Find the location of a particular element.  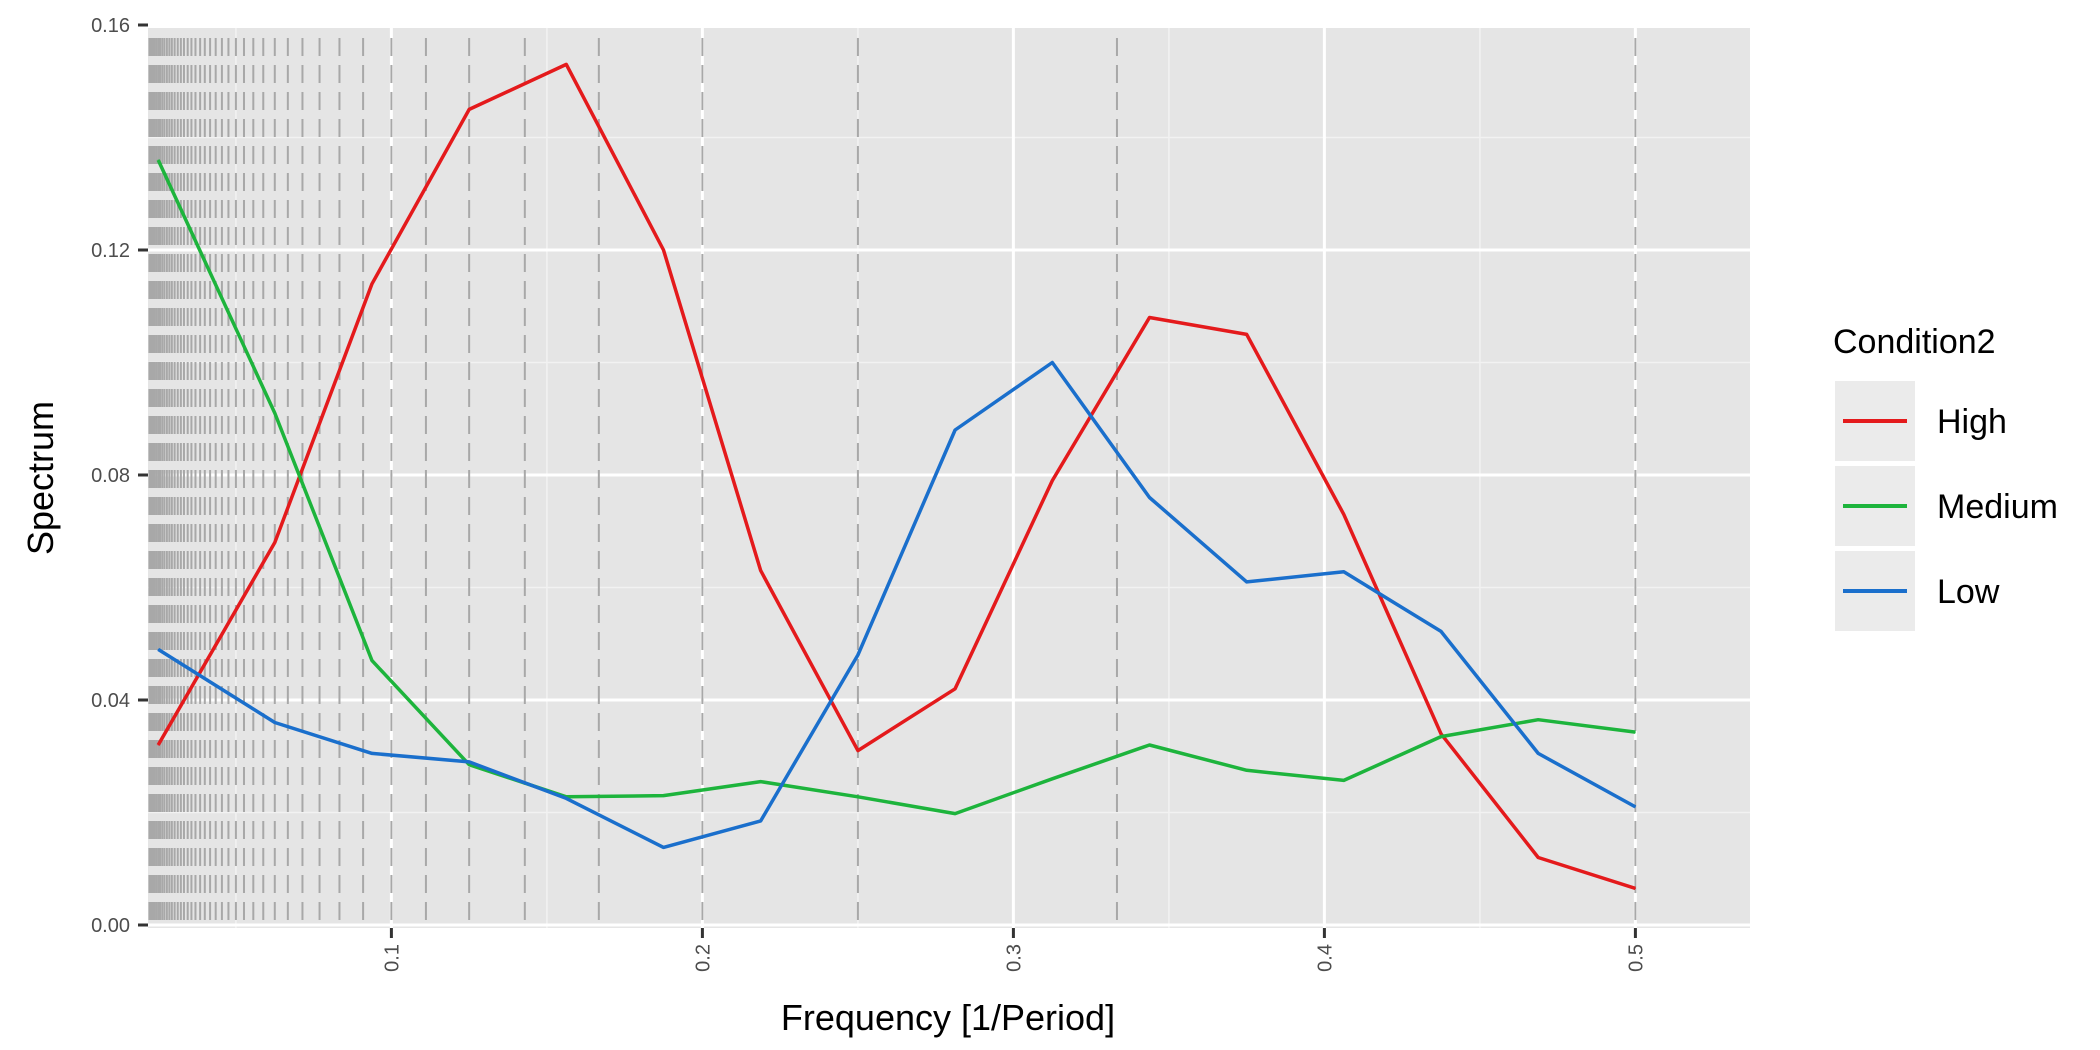

y-axis-title: Spectrum is located at coordinates (40, 478).